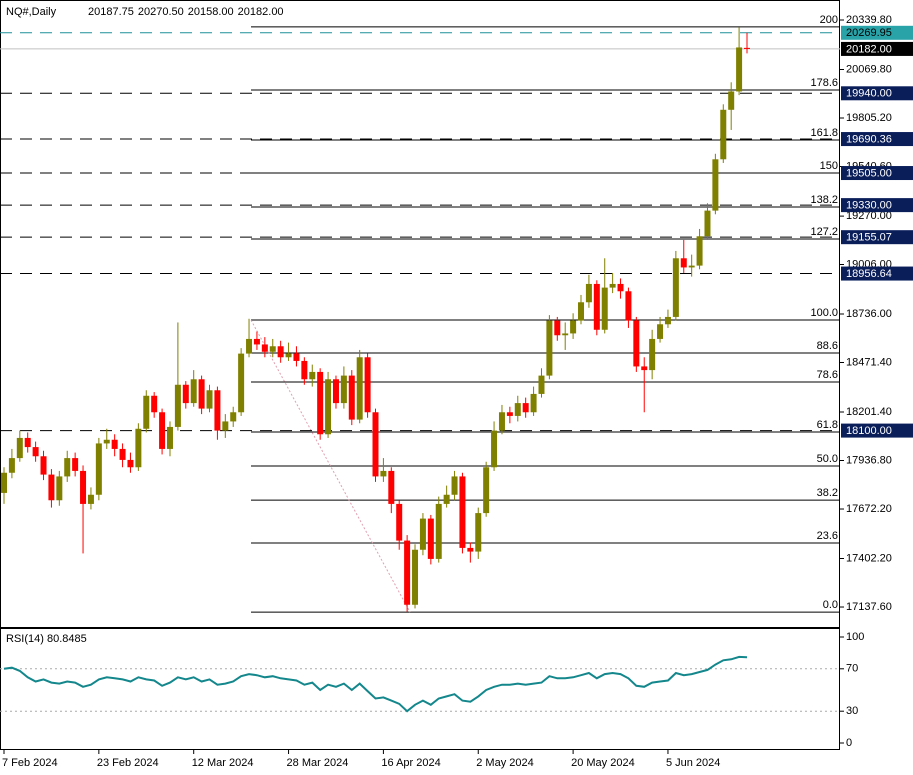 The height and width of the screenshot is (775, 913). Describe the element at coordinates (223, 763) in the screenshot. I see `x-tick-label: 12 Mar 2024` at that location.